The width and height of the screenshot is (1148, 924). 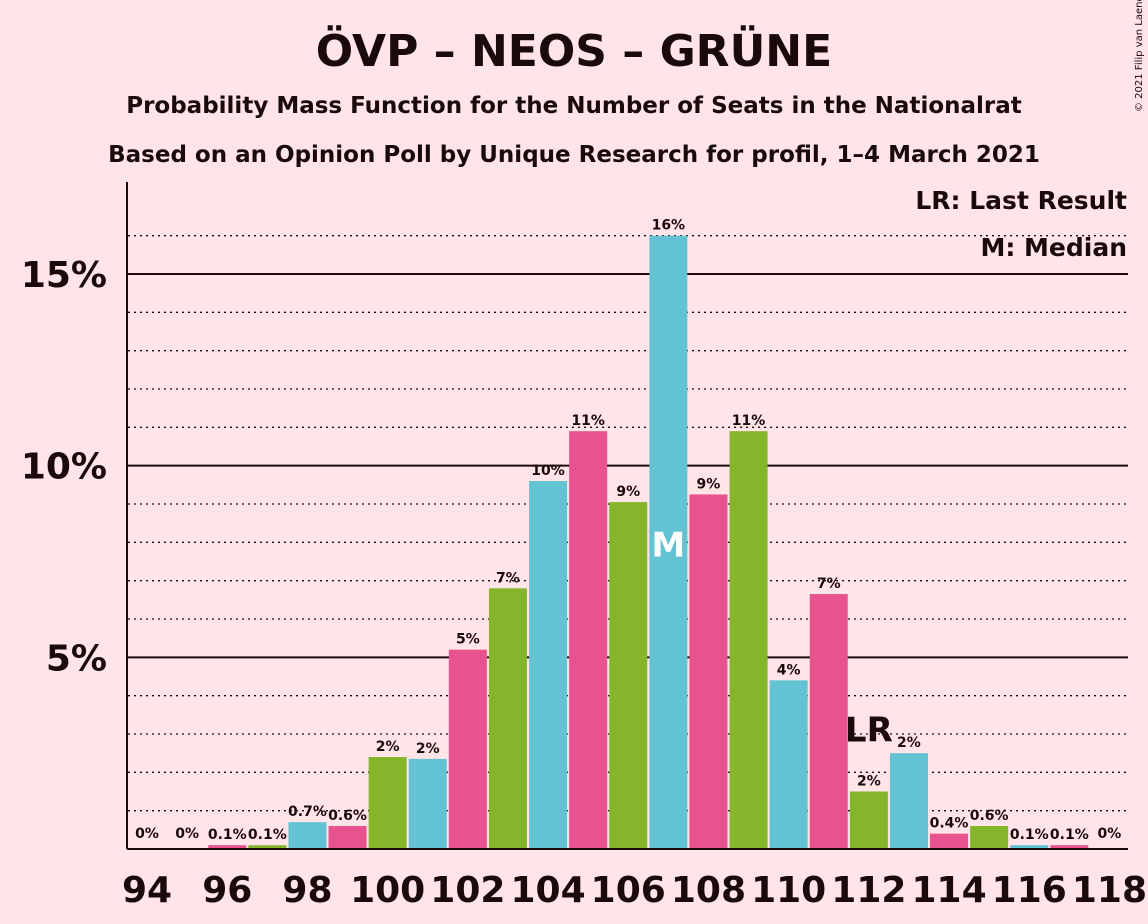 I want to click on x-tick-label: 100, so click(x=387, y=890).